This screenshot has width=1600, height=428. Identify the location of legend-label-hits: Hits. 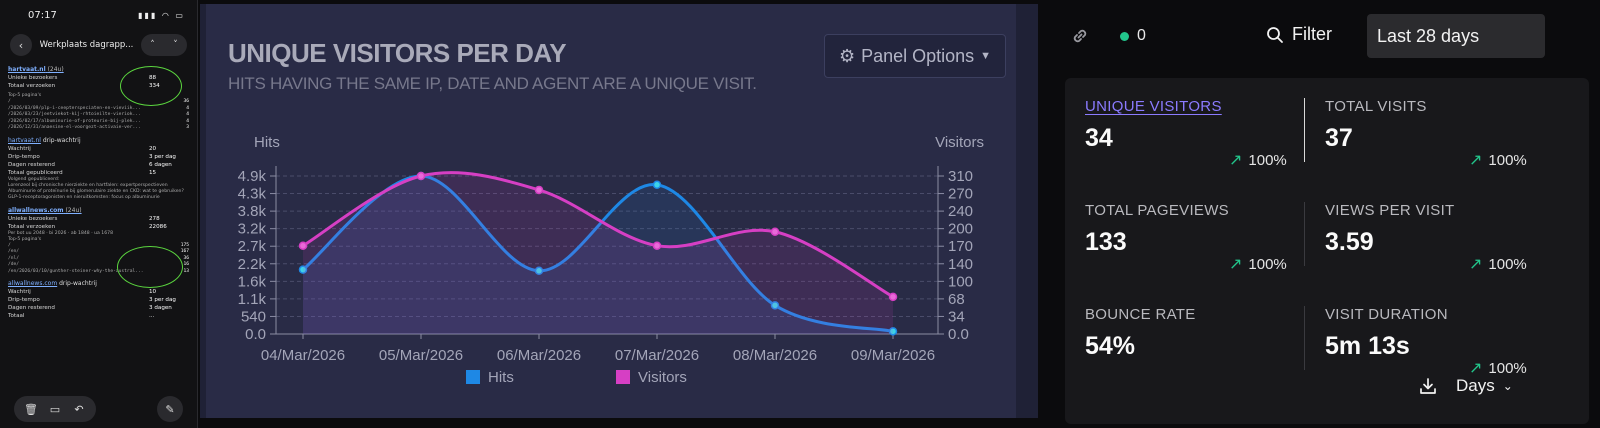
(501, 377).